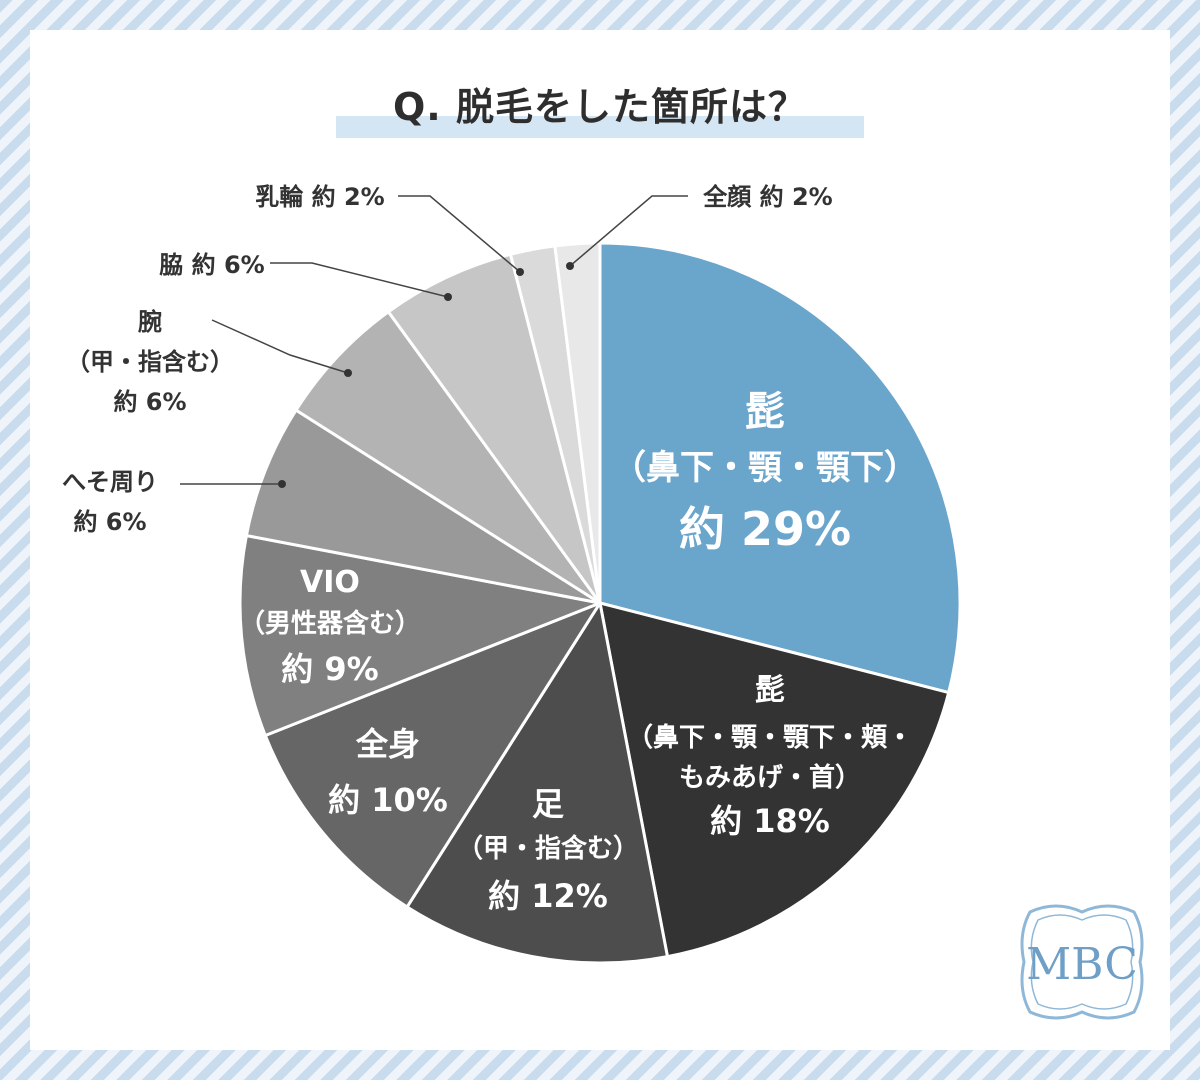  Describe the element at coordinates (600, 107) in the screenshot. I see `chart-title: Q. 脱毛をした箇所は？` at that location.